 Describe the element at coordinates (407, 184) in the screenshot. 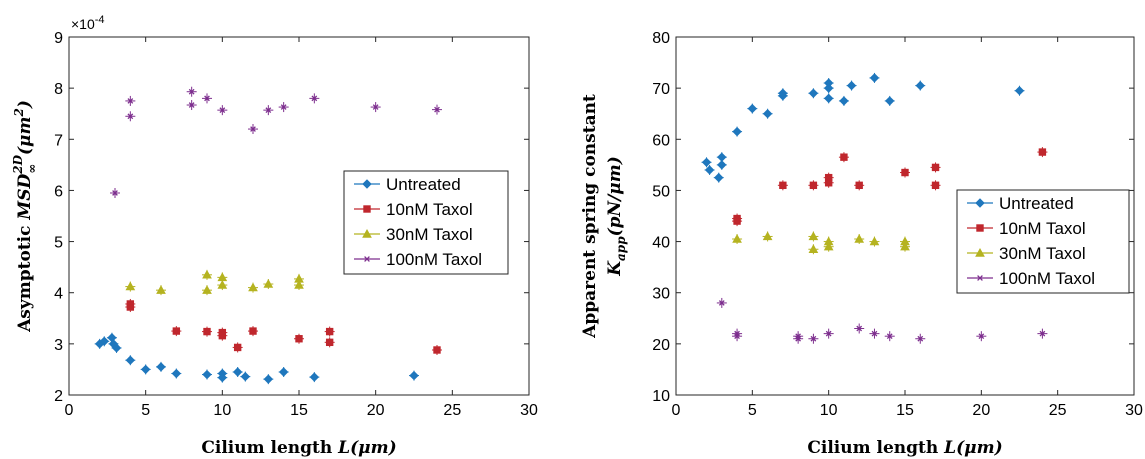

I see `legend-item: Untreated` at that location.